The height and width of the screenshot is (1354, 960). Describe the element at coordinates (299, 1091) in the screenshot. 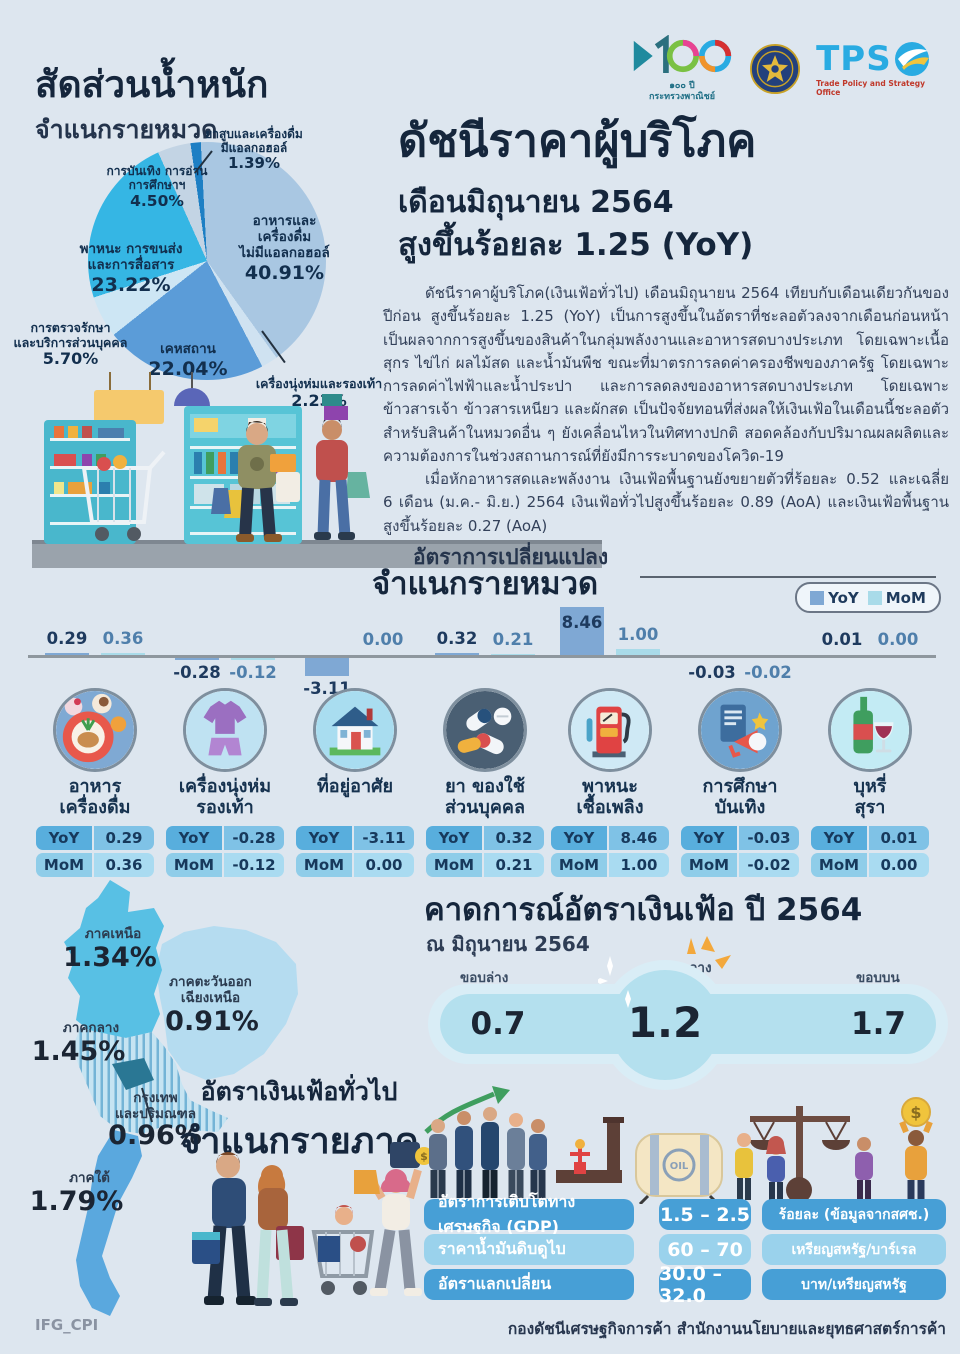

I see `region-title-line1: อัตราเงินเฟ้อทั่วไป` at that location.